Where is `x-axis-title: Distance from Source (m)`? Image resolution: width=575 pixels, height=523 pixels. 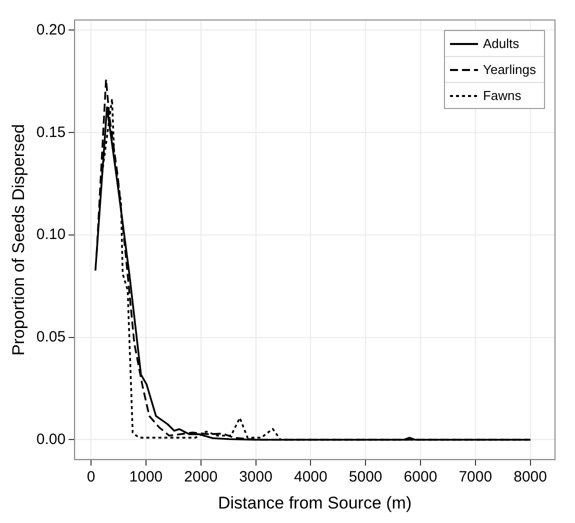 x-axis-title: Distance from Source (m) is located at coordinates (315, 502).